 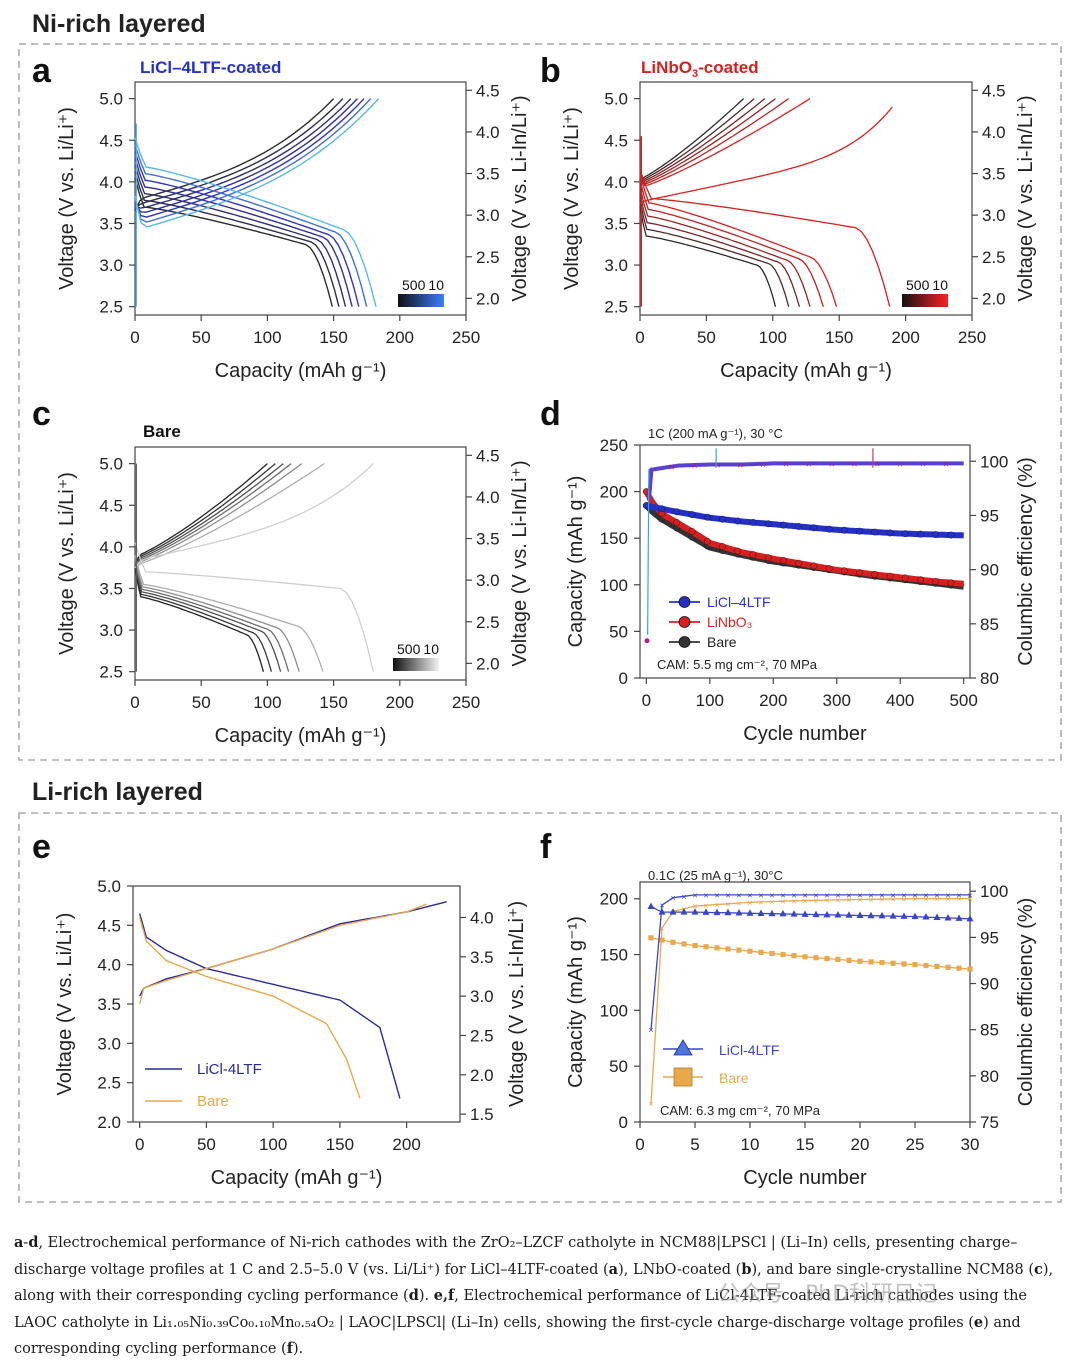 What do you see at coordinates (67, 563) in the screenshot?
I see `y-axis-label: Voltage (V vs. Li/Li⁺)` at bounding box center [67, 563].